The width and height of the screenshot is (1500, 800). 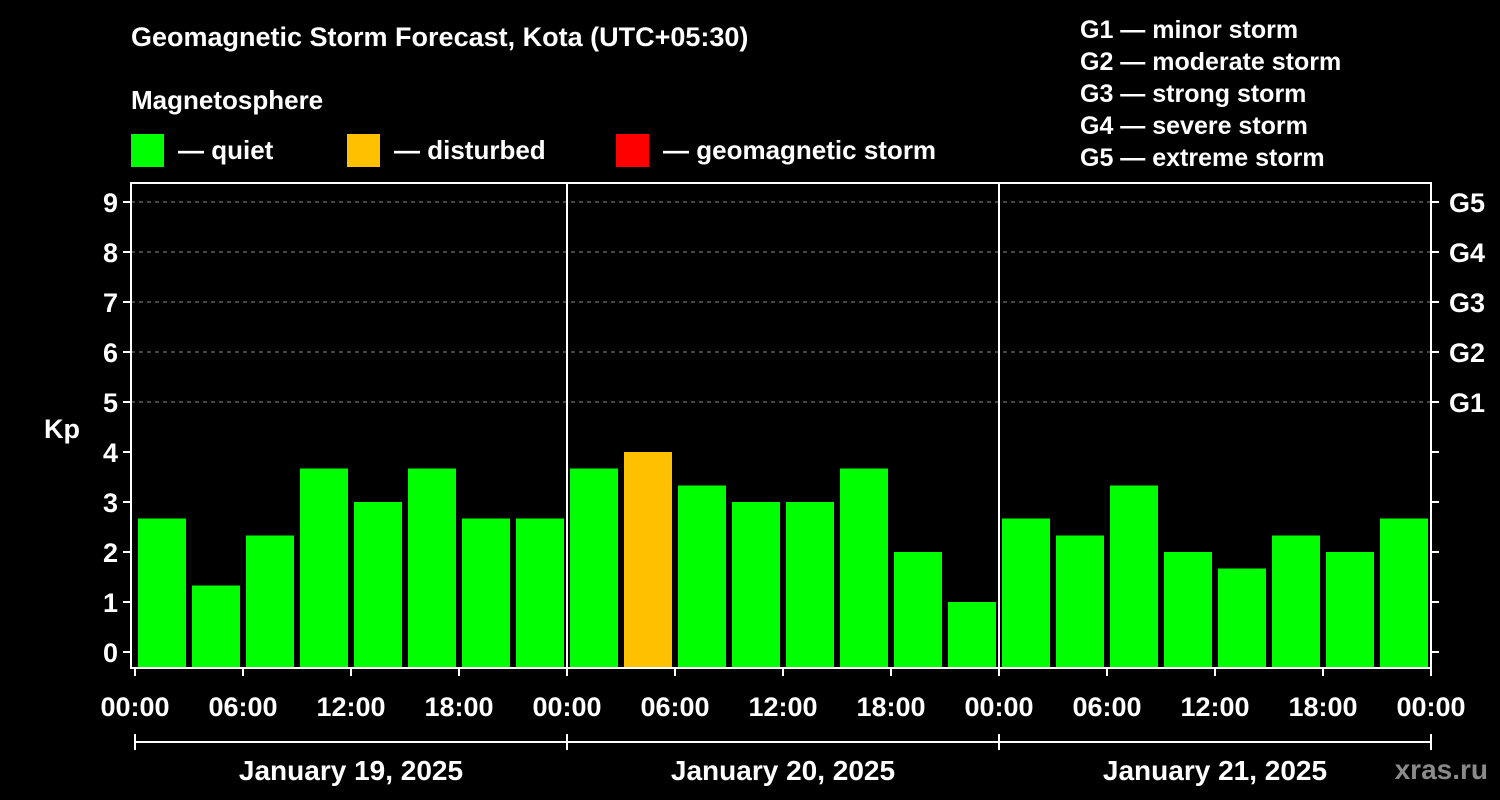 I want to click on x-tick-label-0: 00:00, so click(x=134, y=707).